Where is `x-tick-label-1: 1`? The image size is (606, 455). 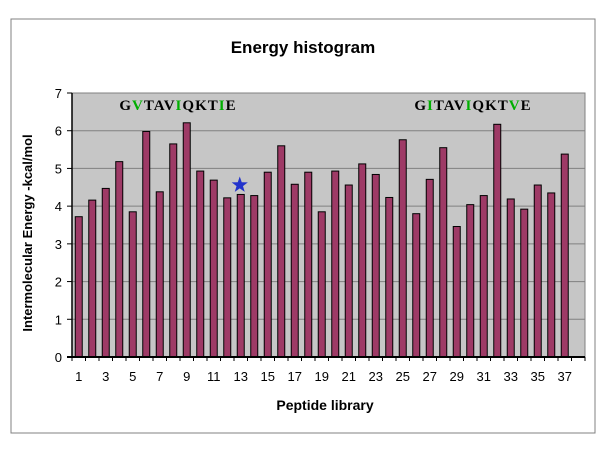 x-tick-label-1: 1 is located at coordinates (78, 376).